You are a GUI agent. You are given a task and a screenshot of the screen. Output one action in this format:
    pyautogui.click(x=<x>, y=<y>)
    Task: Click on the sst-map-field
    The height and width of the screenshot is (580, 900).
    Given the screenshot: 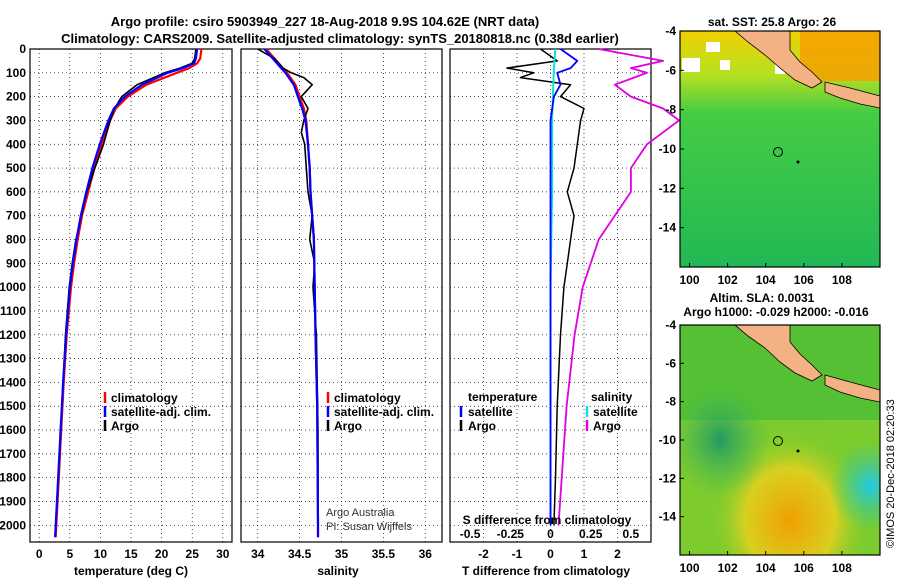 What is the action you would take?
    pyautogui.click(x=780, y=149)
    